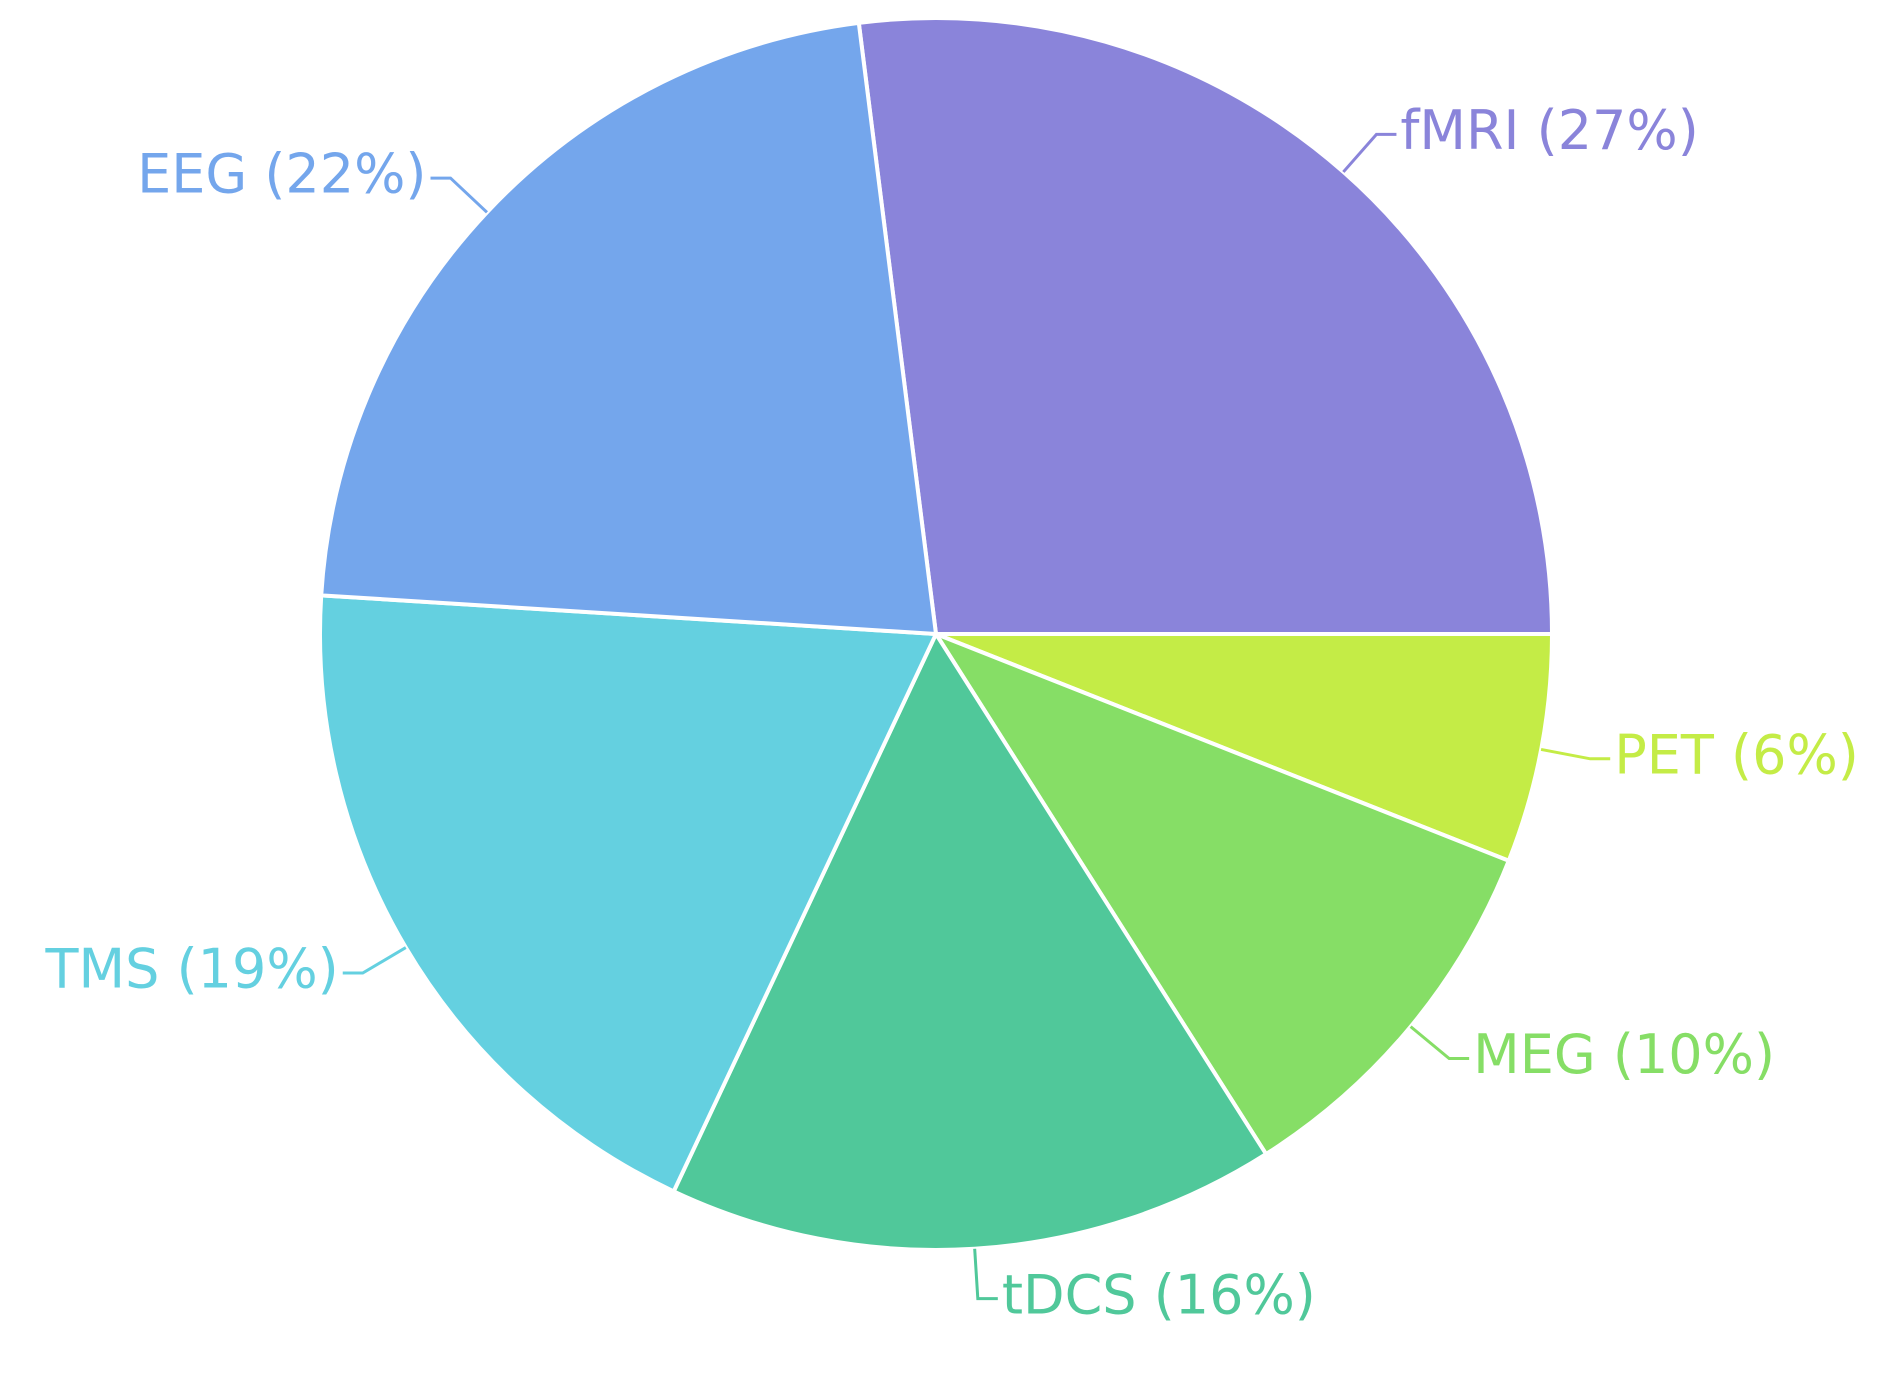 This screenshot has height=1375, width=1894. I want to click on slice-label: TMS (19%), so click(192, 969).